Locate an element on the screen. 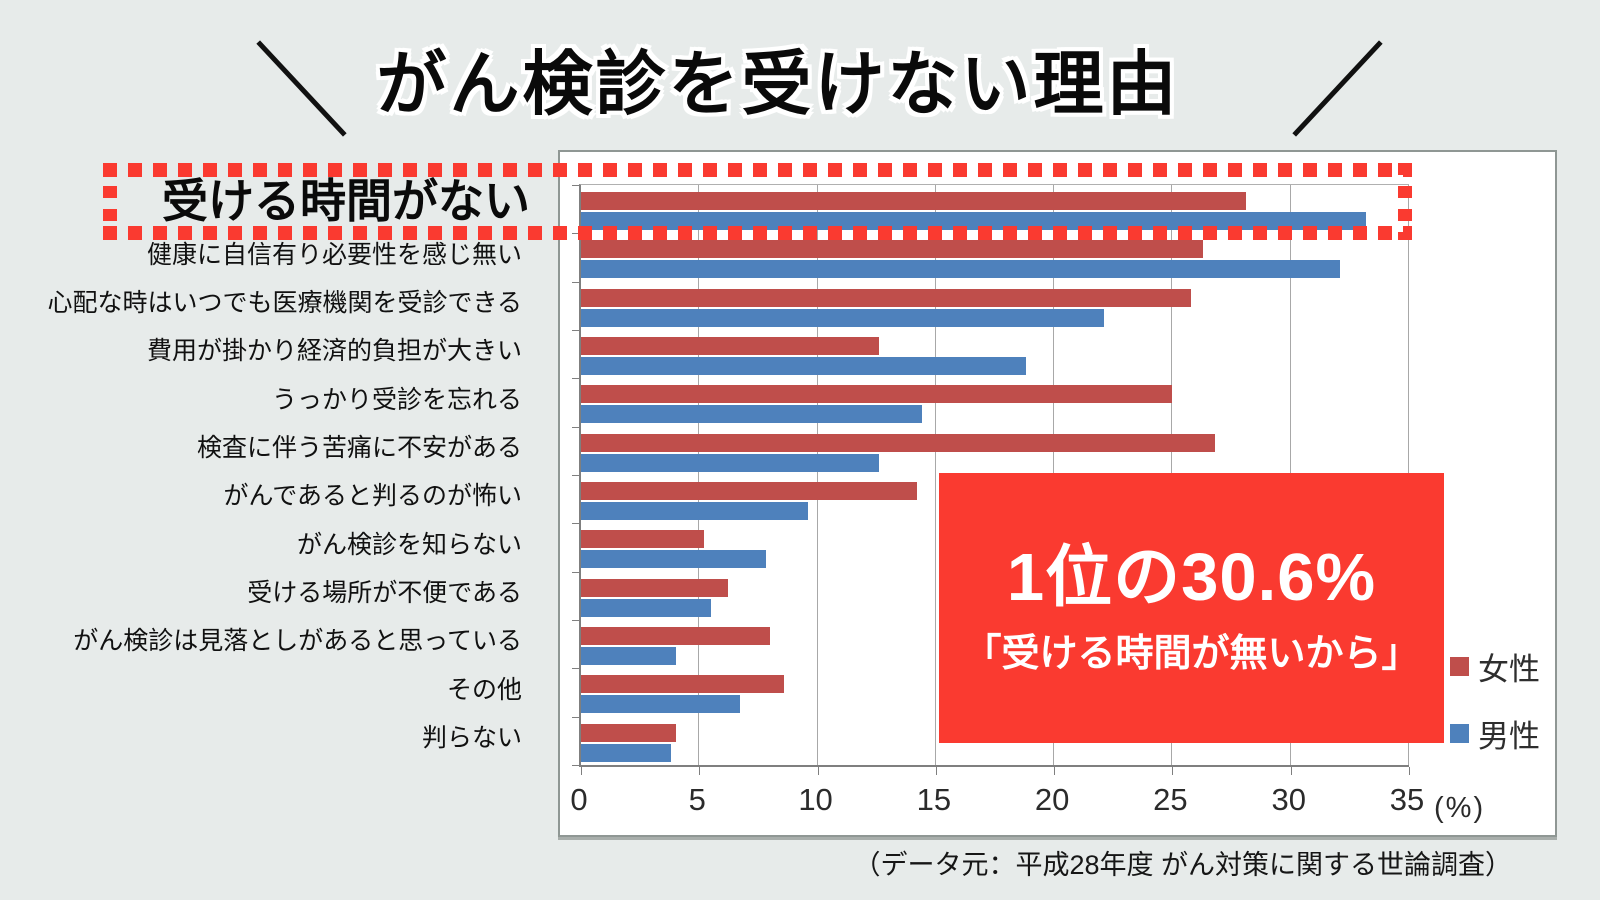 The height and width of the screenshot is (900, 1600). category-label-10: その他 is located at coordinates (484, 690).